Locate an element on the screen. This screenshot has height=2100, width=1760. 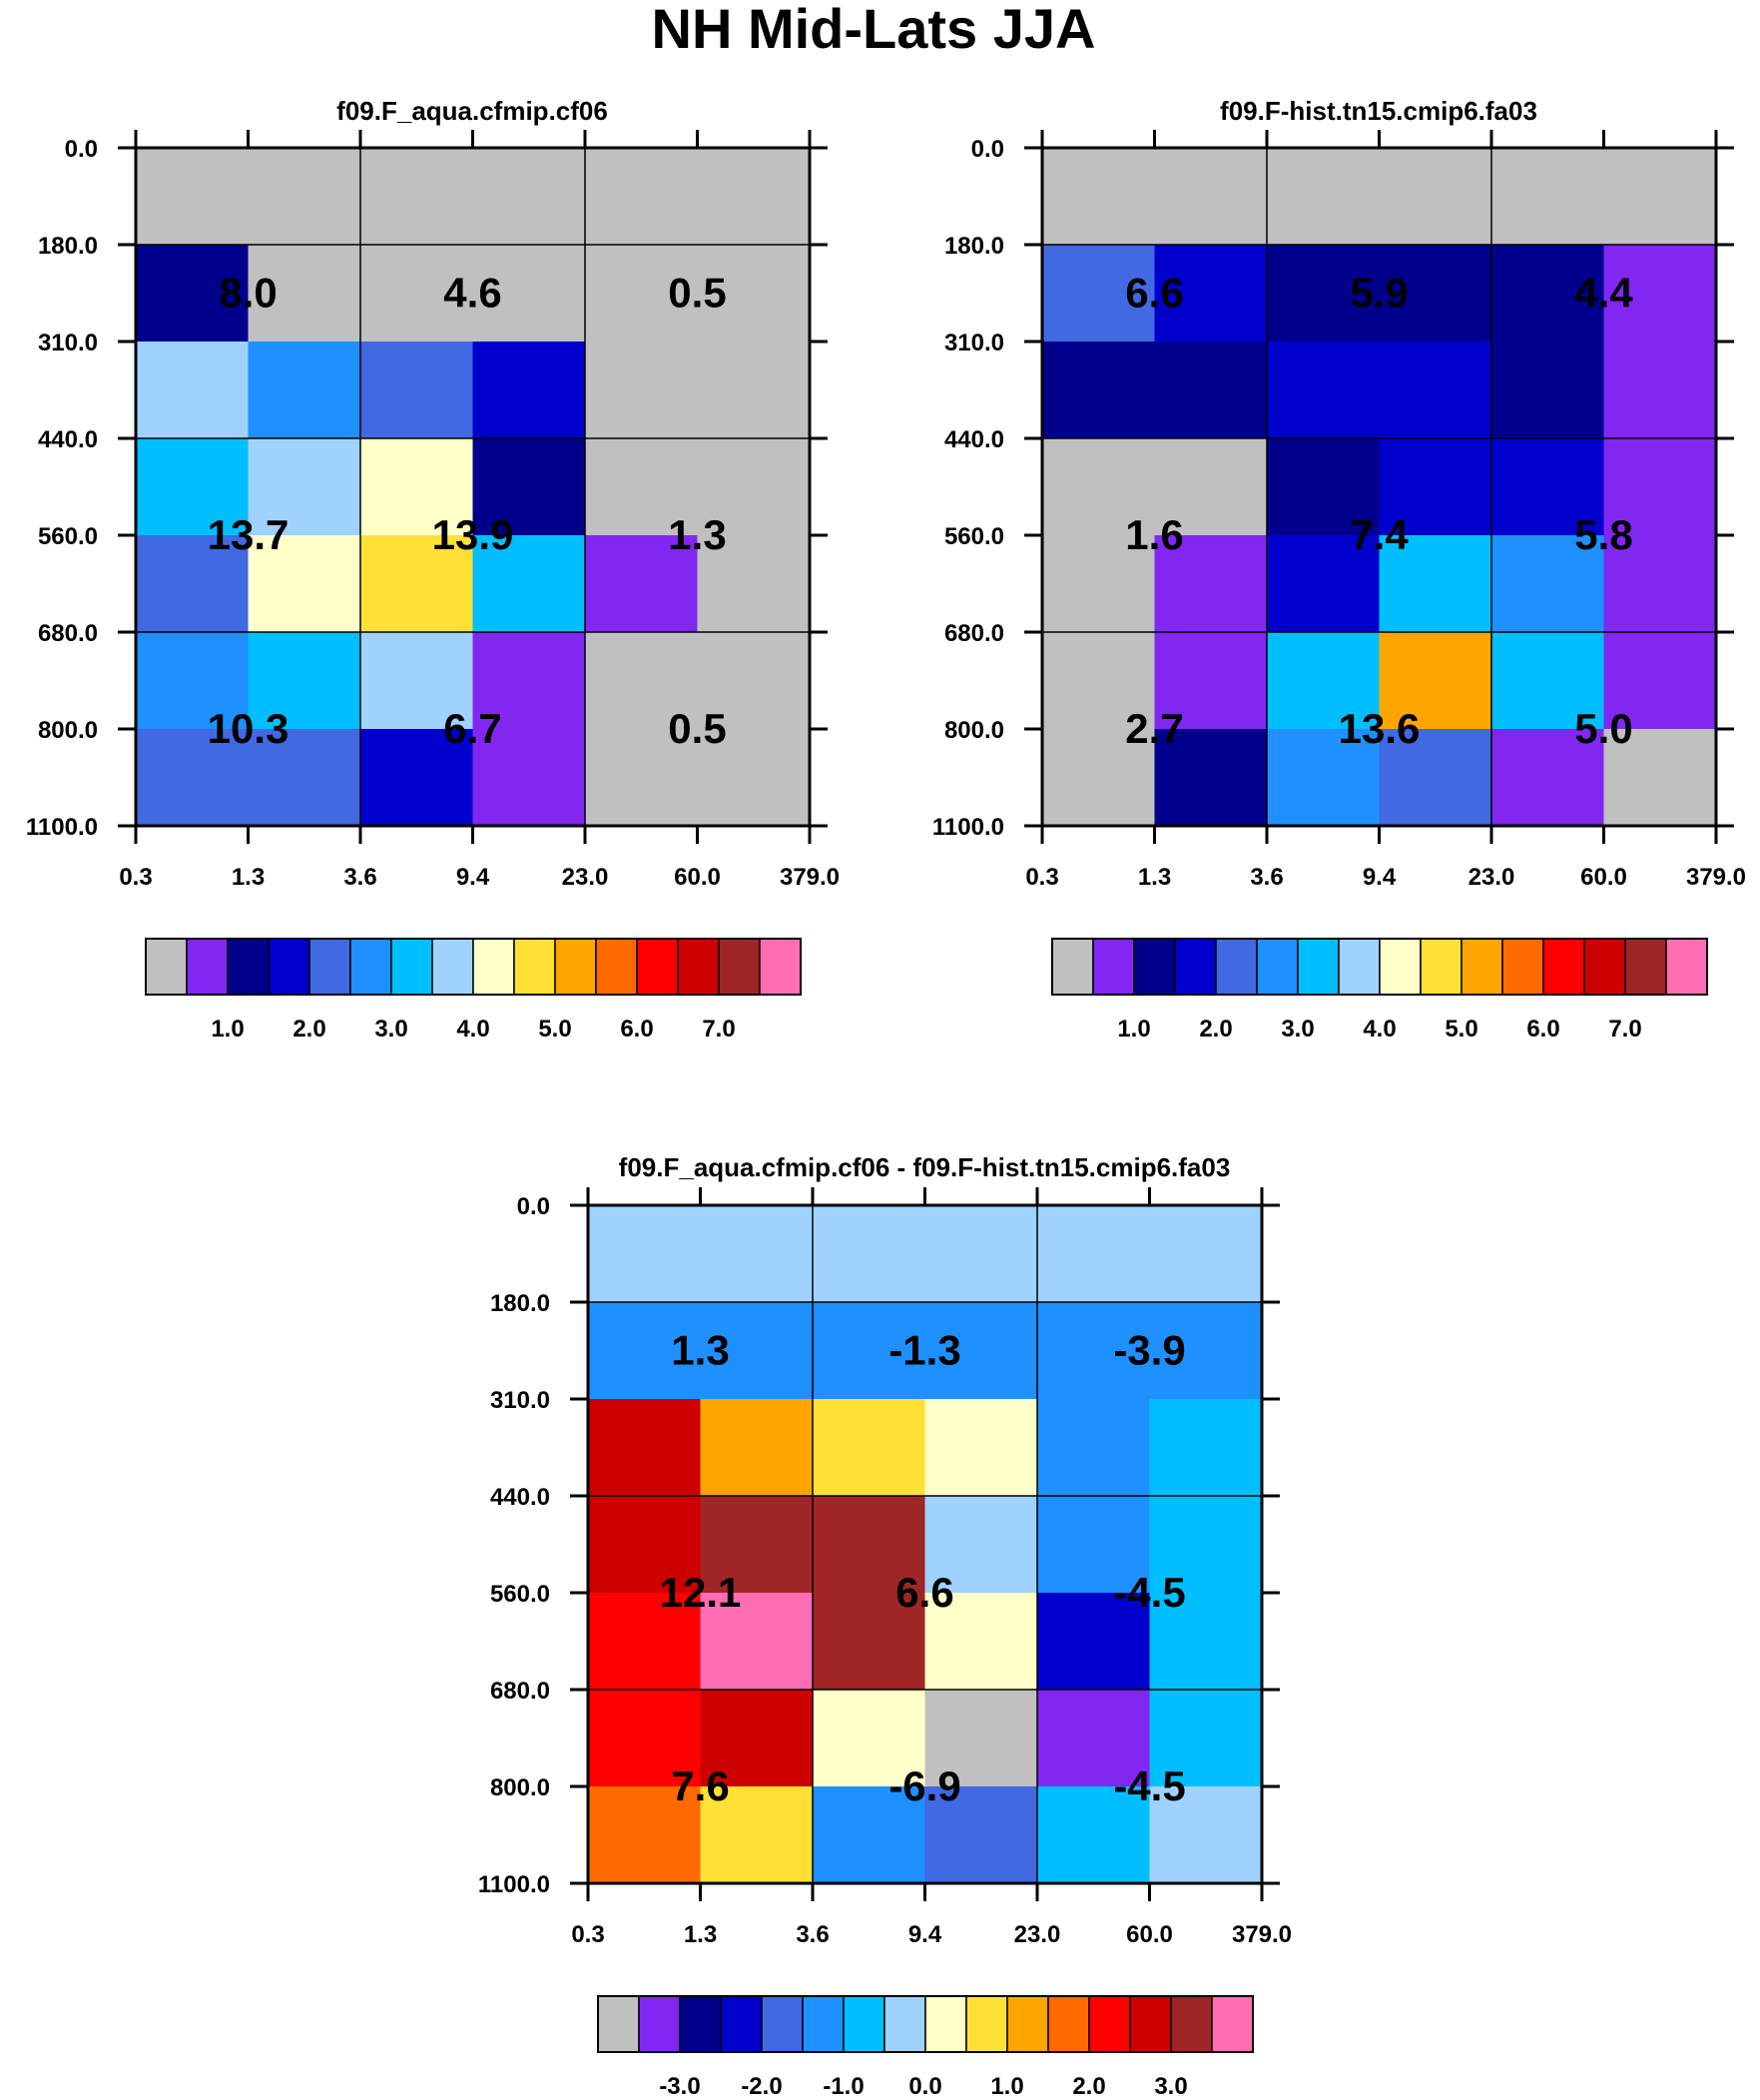
colorbar-label: 2.0 is located at coordinates (1216, 1029).